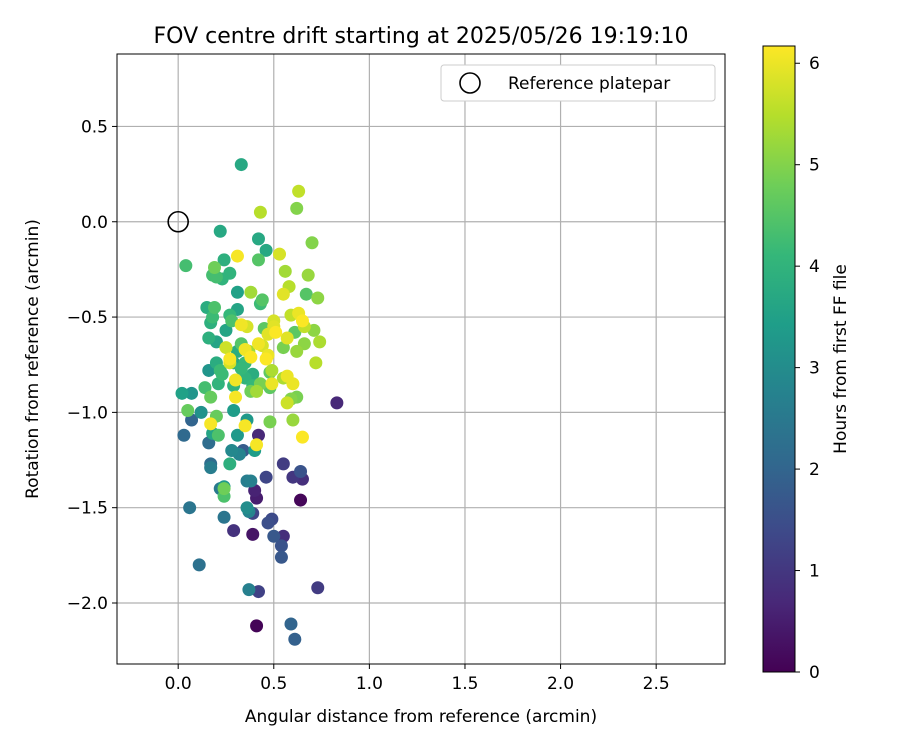  Describe the element at coordinates (464, 684) in the screenshot. I see `x-tick-label: 1.5` at that location.